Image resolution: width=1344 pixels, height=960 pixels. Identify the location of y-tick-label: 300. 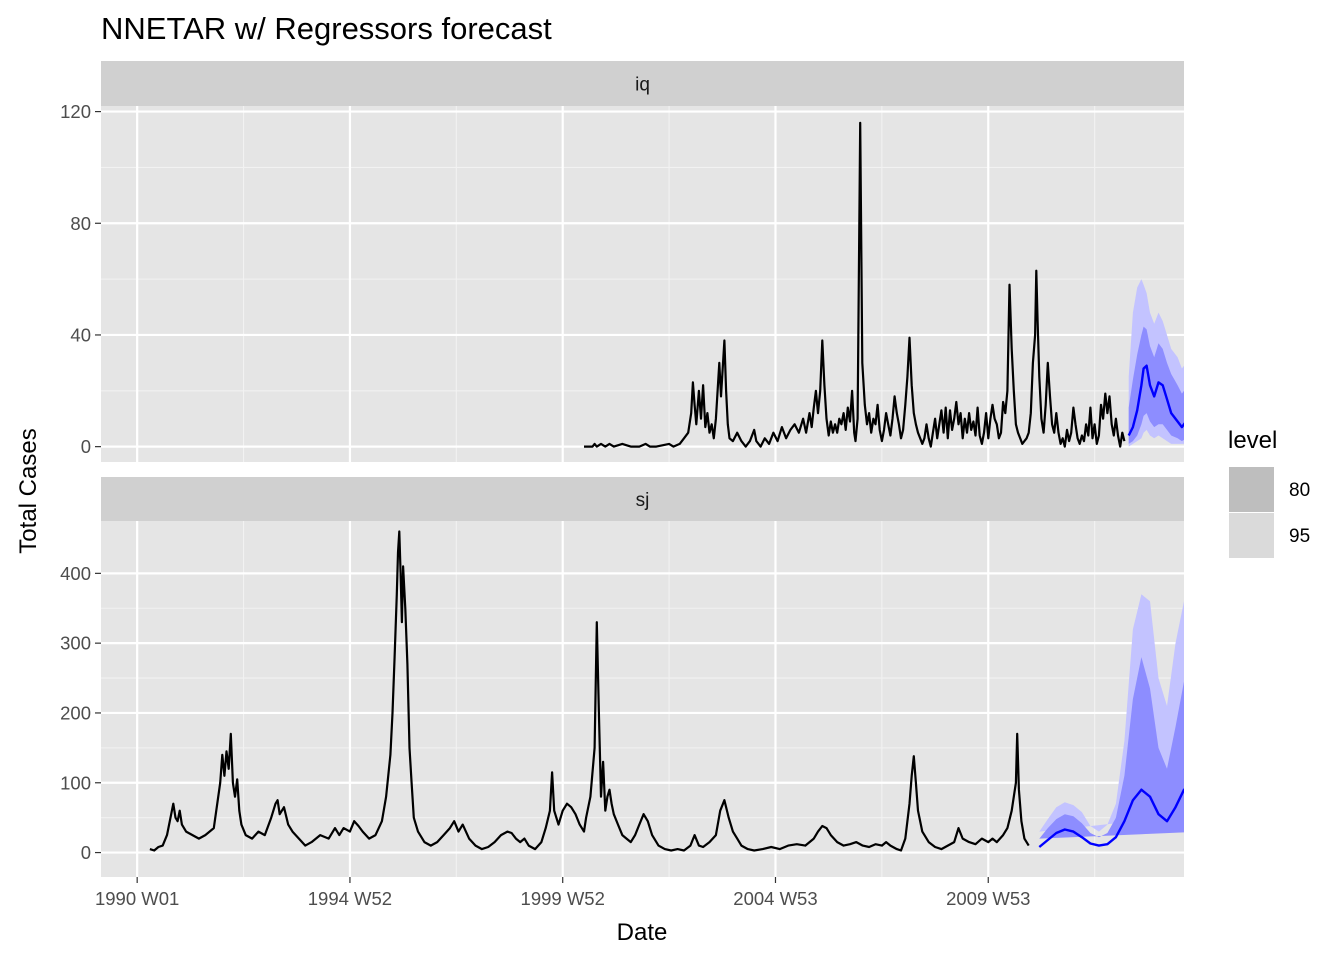
(75, 643).